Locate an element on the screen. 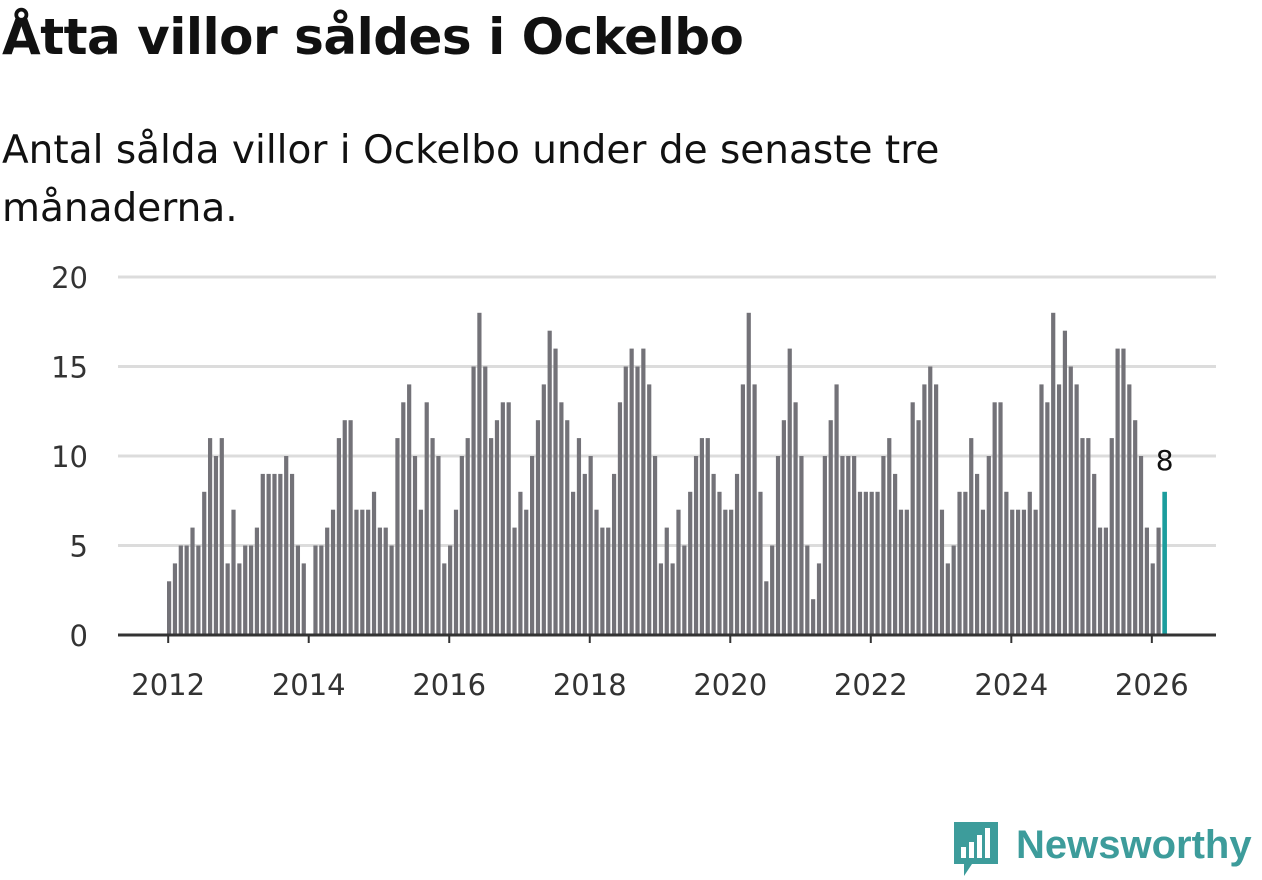  x-tick-label: 2016 is located at coordinates (449, 685).